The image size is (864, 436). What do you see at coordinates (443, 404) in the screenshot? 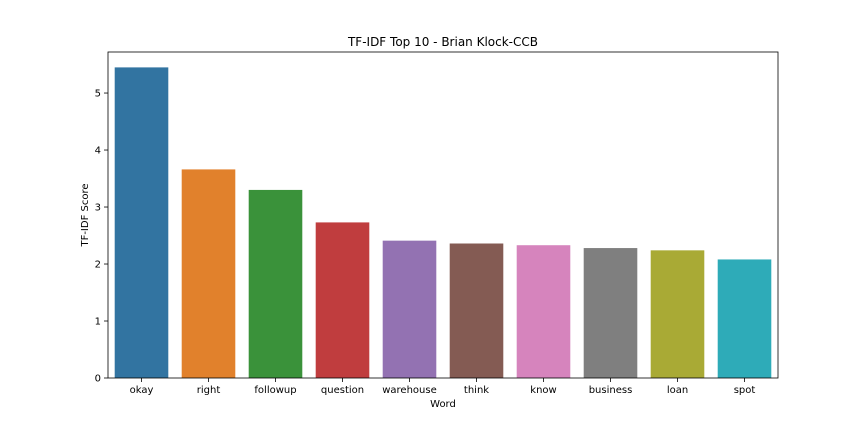
I see `x-axis-label: Word` at bounding box center [443, 404].